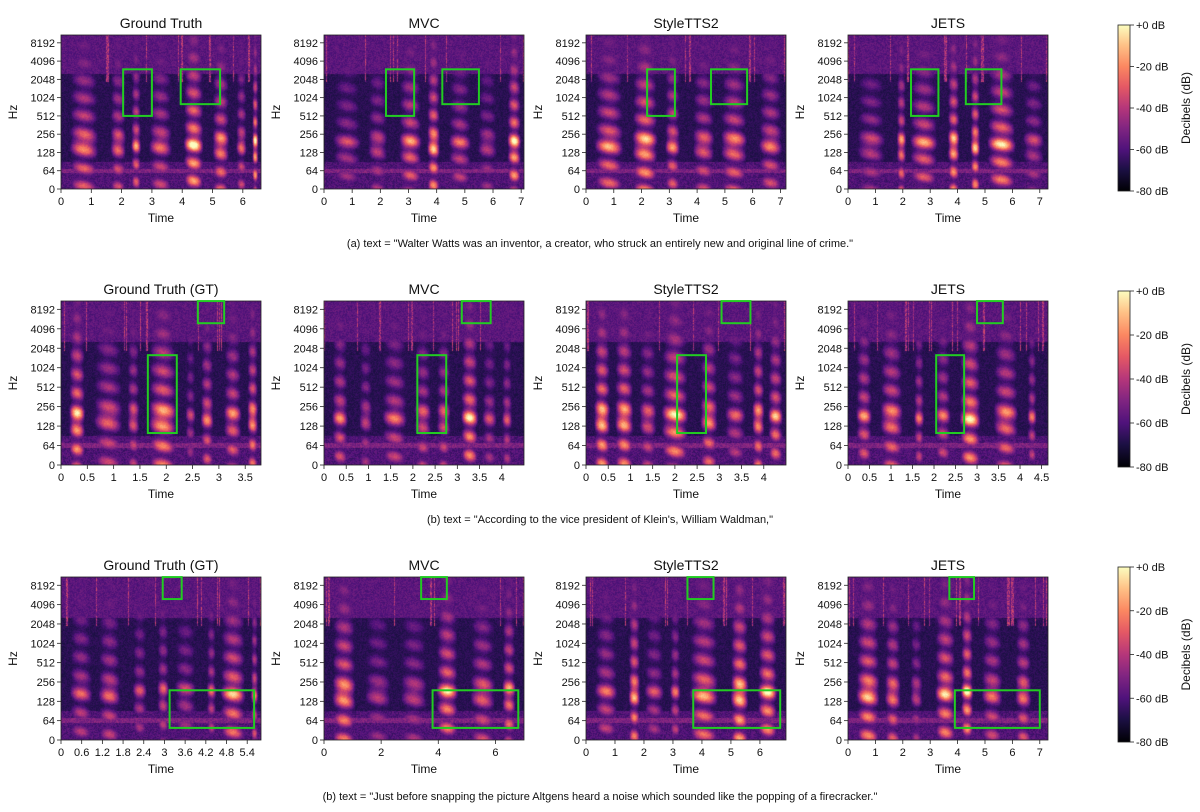 This screenshot has height=812, width=1200. Describe the element at coordinates (160, 565) in the screenshot. I see `panel-title: Ground Truth (GT)` at that location.